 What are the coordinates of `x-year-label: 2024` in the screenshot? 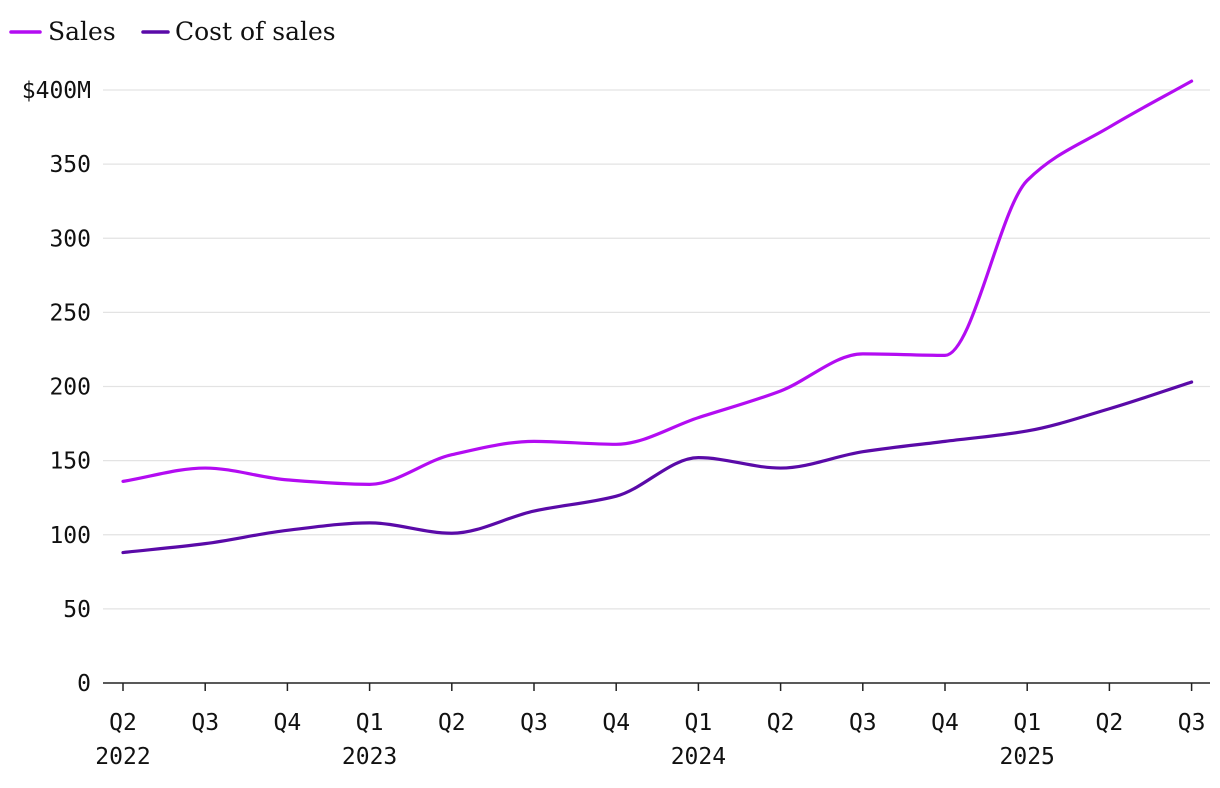 It's located at (698, 757).